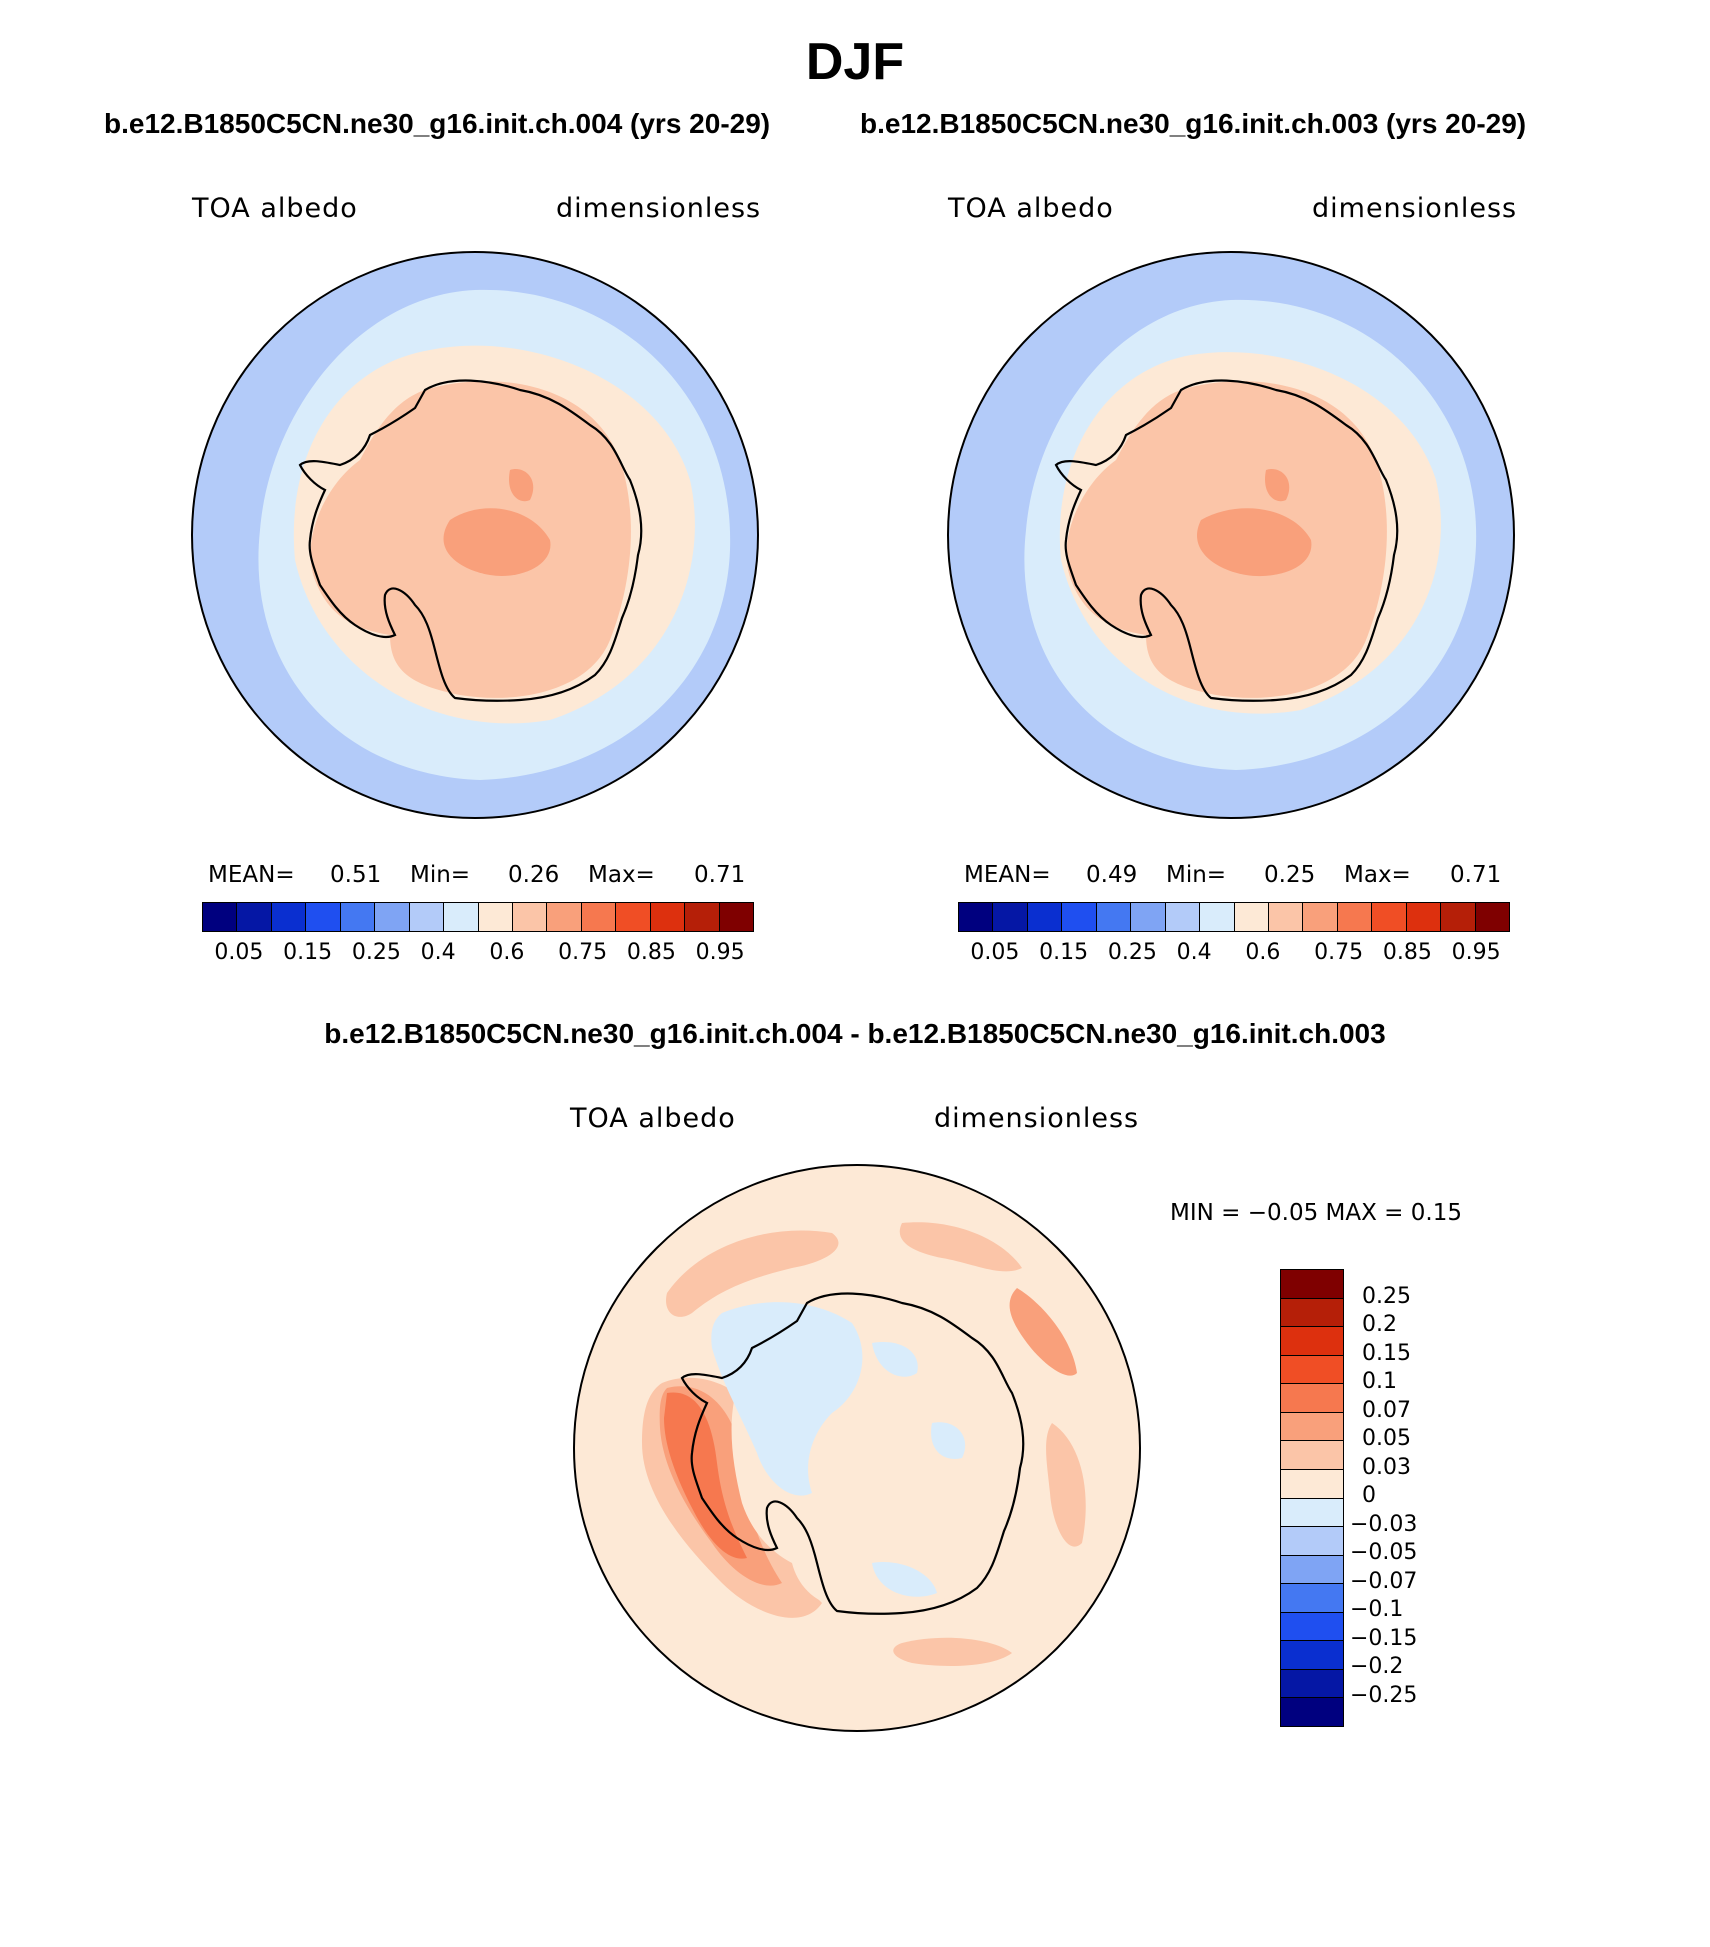 The width and height of the screenshot is (1710, 1947). Describe the element at coordinates (659, 208) in the screenshot. I see `units-label-left: dimensionless` at that location.